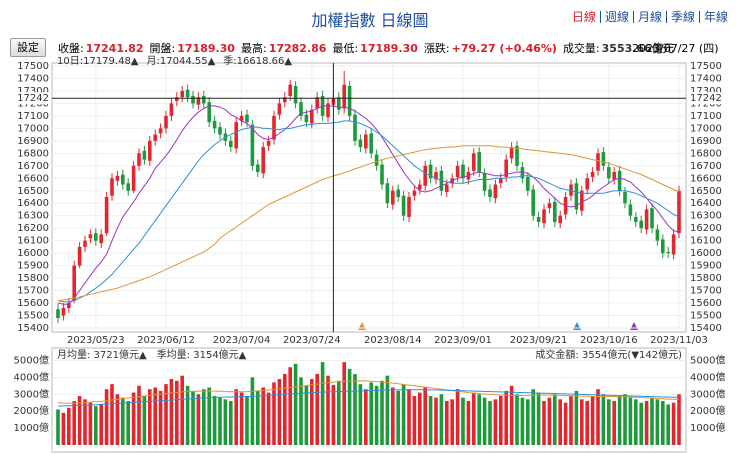  What do you see at coordinates (706, 328) in the screenshot?
I see `y-tick-label: 15400` at bounding box center [706, 328].